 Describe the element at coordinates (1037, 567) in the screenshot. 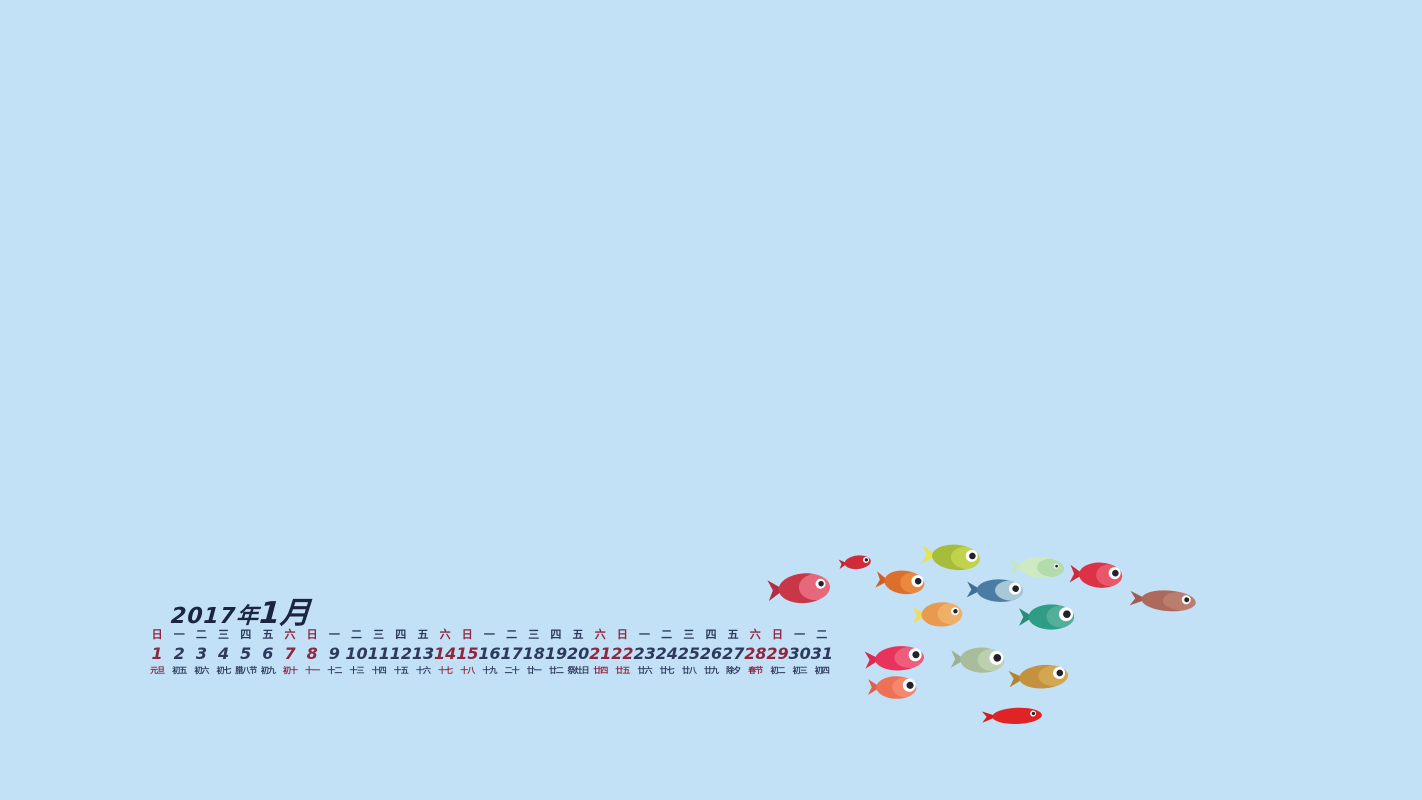

I see `fish-mint-green` at that location.